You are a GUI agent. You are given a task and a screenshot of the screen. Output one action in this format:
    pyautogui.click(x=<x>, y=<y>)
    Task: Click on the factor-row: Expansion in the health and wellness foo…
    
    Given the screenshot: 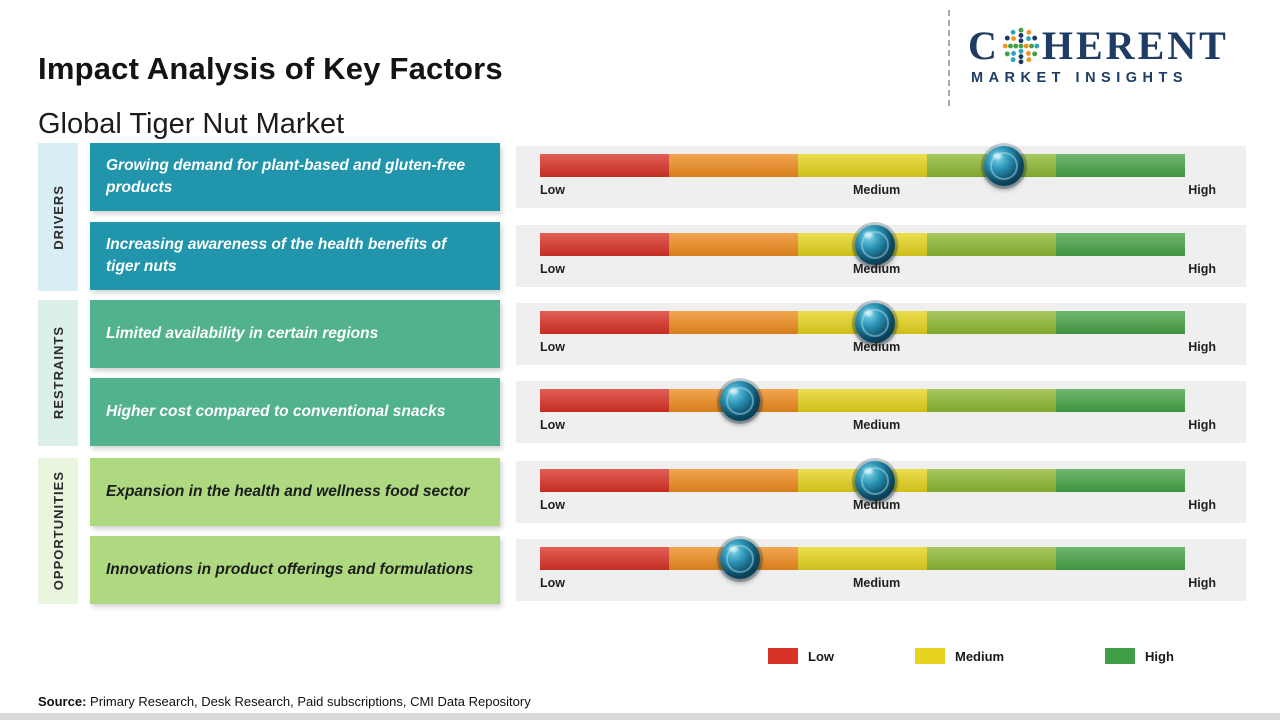 What is the action you would take?
    pyautogui.click(x=640, y=492)
    